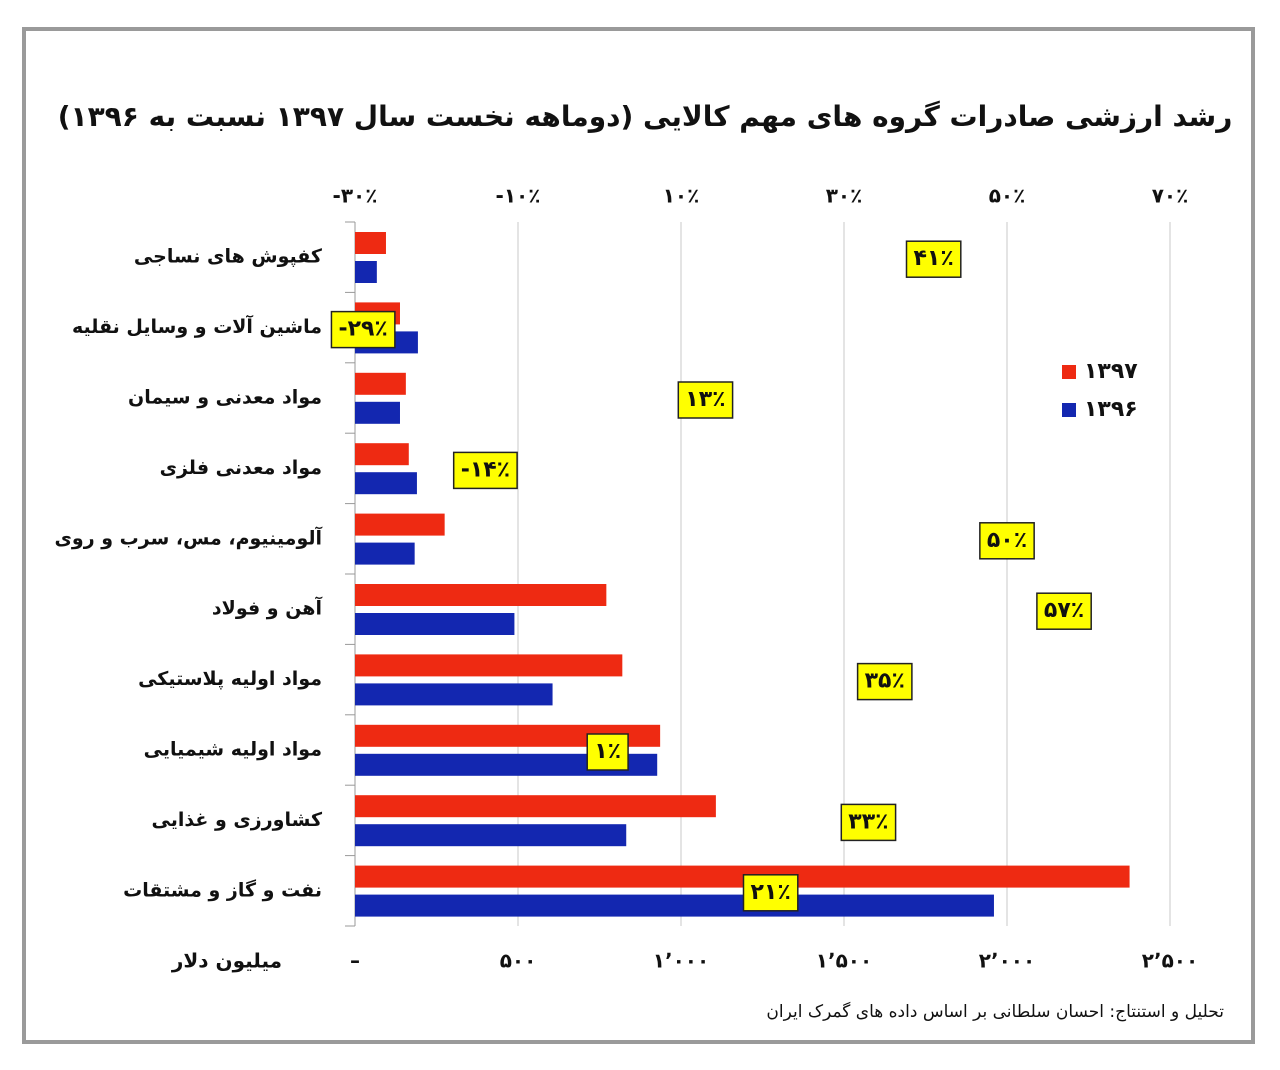 This screenshot has width=1280, height=1070. I want to click on x-tick-label: ۱٬۰۰۰, so click(681, 961).